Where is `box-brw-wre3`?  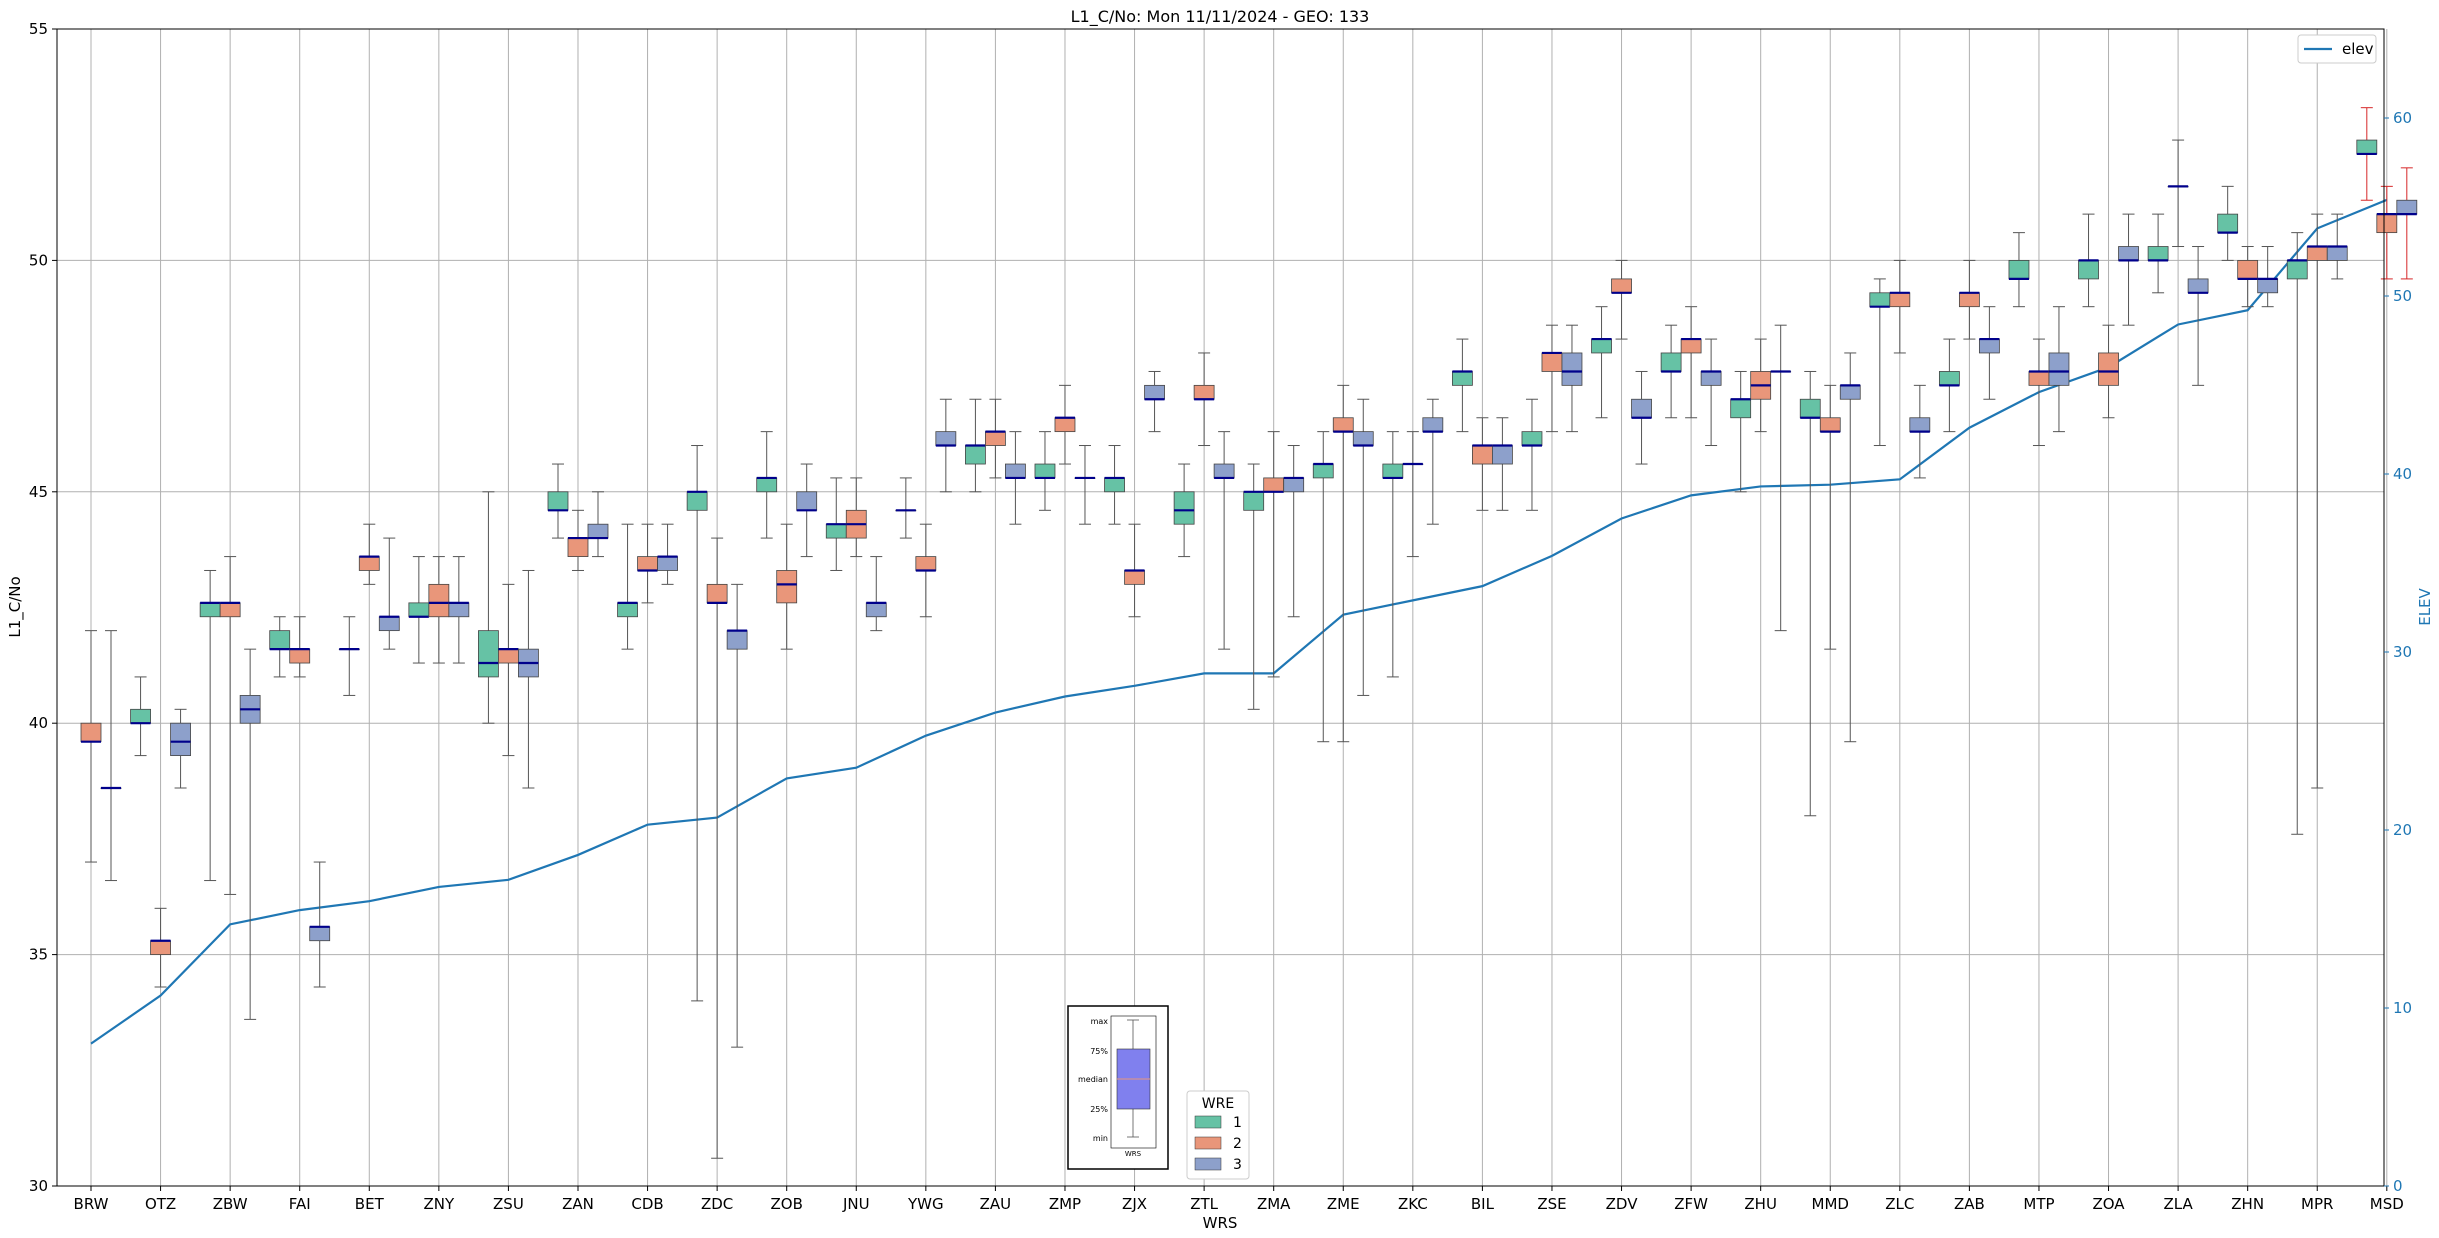 box-brw-wre3 is located at coordinates (111, 756).